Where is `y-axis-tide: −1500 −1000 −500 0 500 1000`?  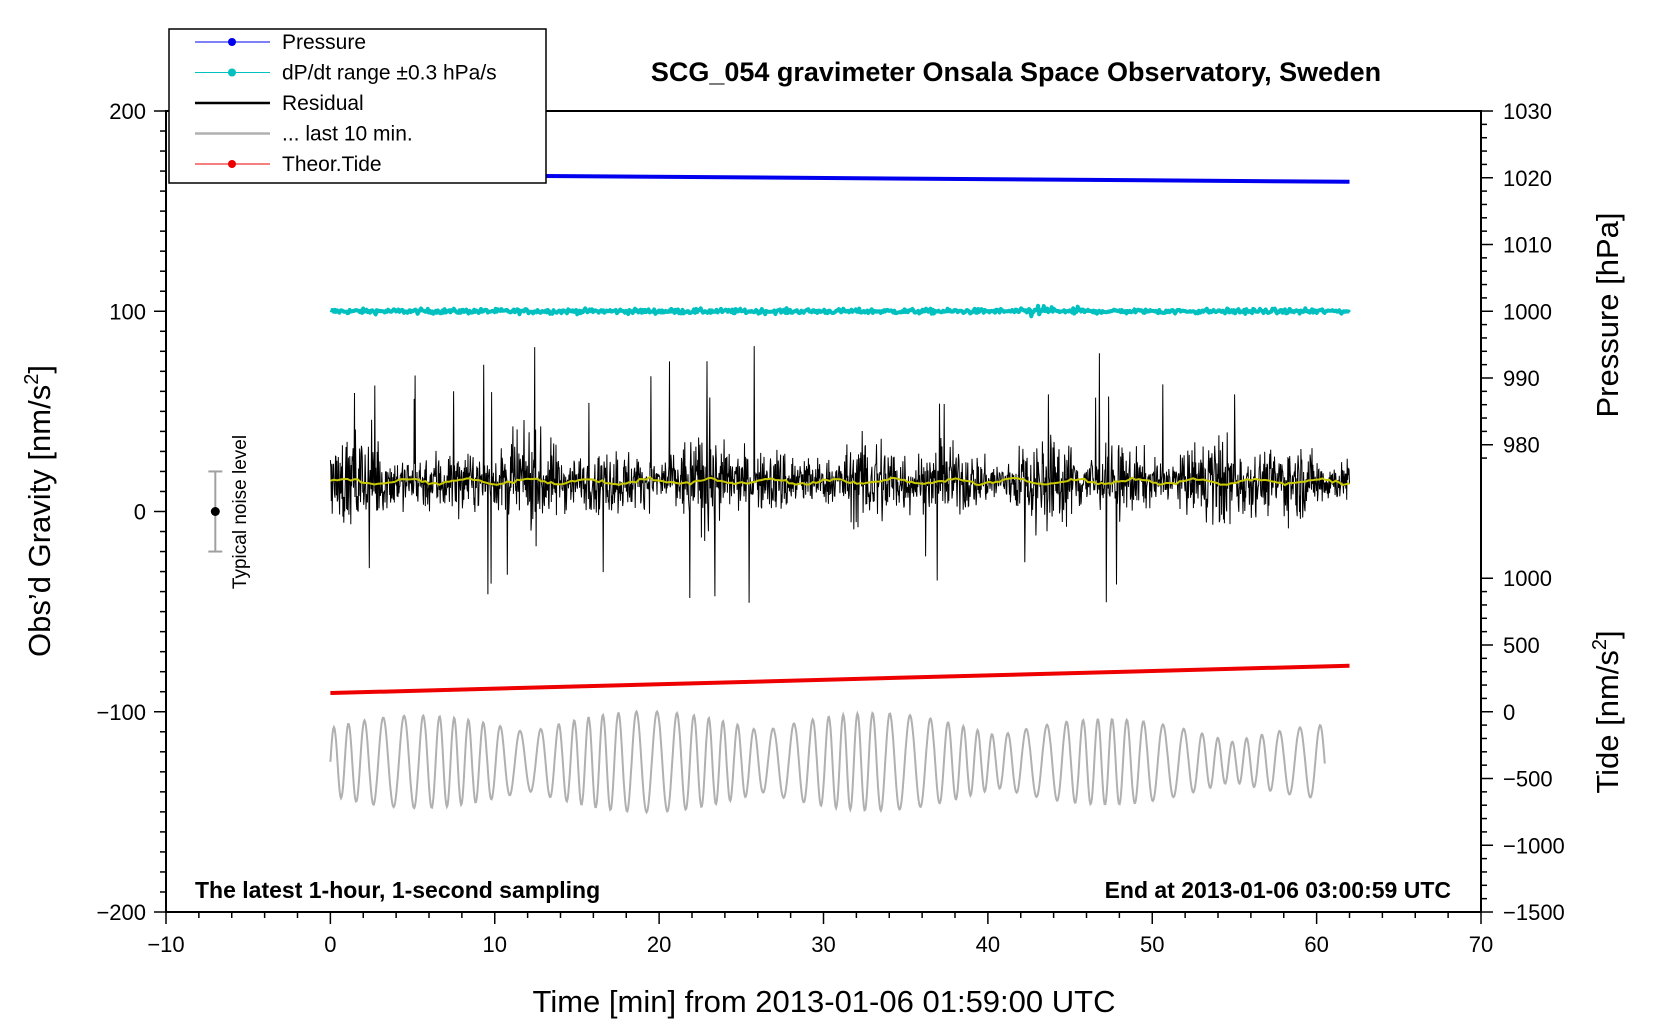 y-axis-tide: −1500 −1000 −500 0 500 1000 is located at coordinates (1523, 745).